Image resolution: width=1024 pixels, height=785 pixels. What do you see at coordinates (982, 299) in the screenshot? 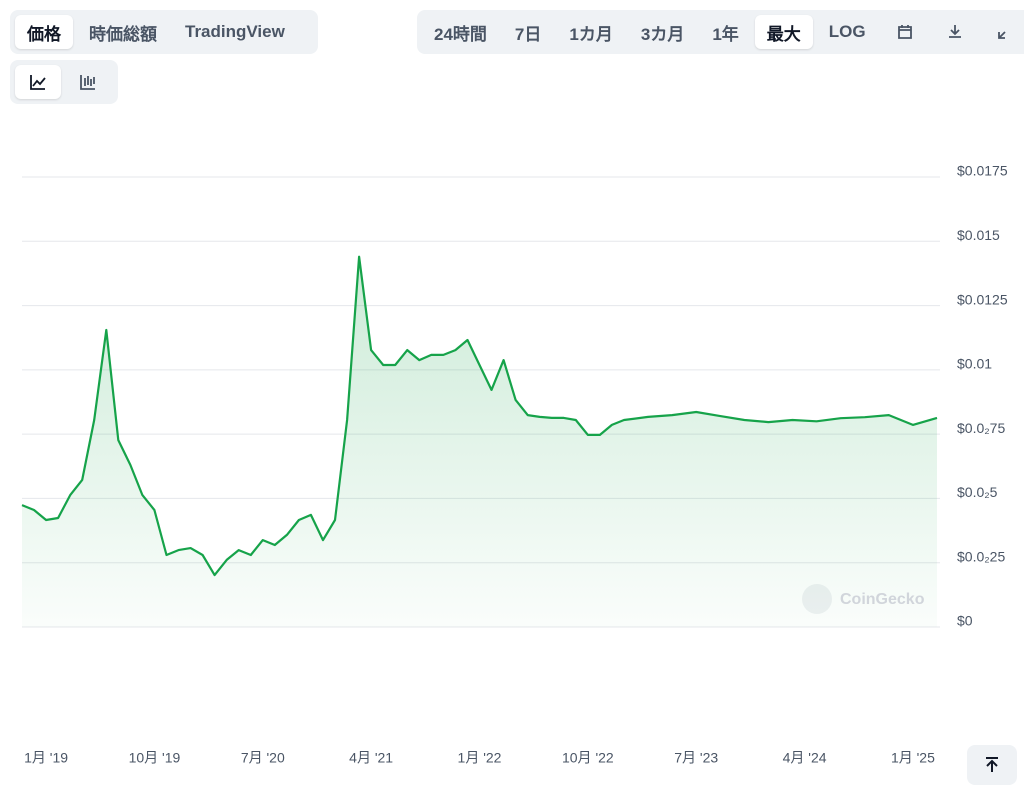
I see `y-tick-label: $0.0125` at bounding box center [982, 299].